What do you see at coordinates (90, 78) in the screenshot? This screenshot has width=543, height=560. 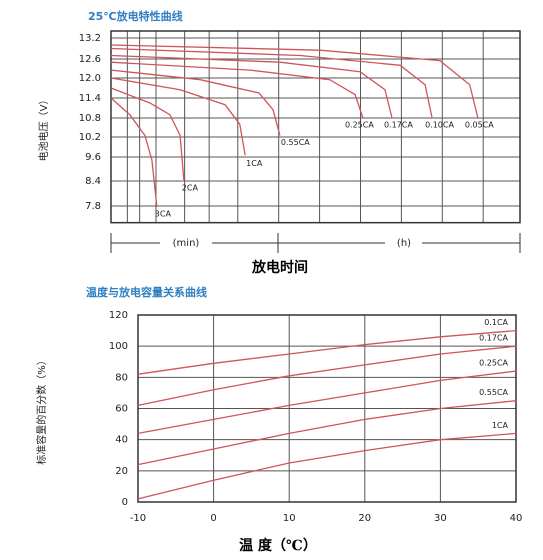 I see `y-tick-label: 12.0` at bounding box center [90, 78].